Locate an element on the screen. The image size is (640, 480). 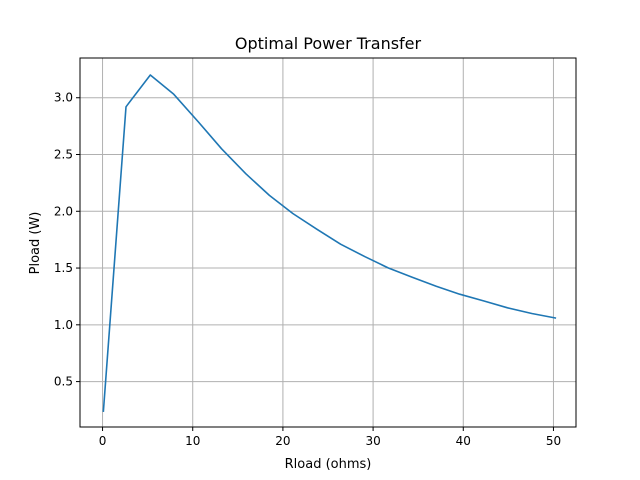
x-tick-label: 20 is located at coordinates (282, 441).